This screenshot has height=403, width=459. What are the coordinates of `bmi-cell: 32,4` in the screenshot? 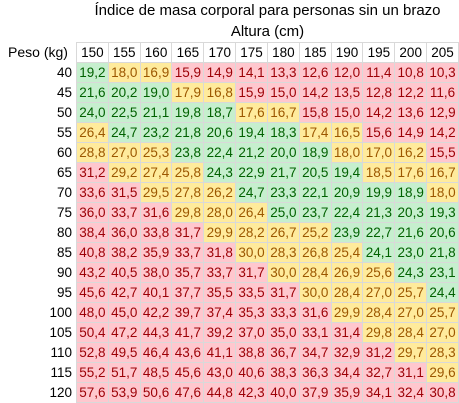 It's located at (411, 392).